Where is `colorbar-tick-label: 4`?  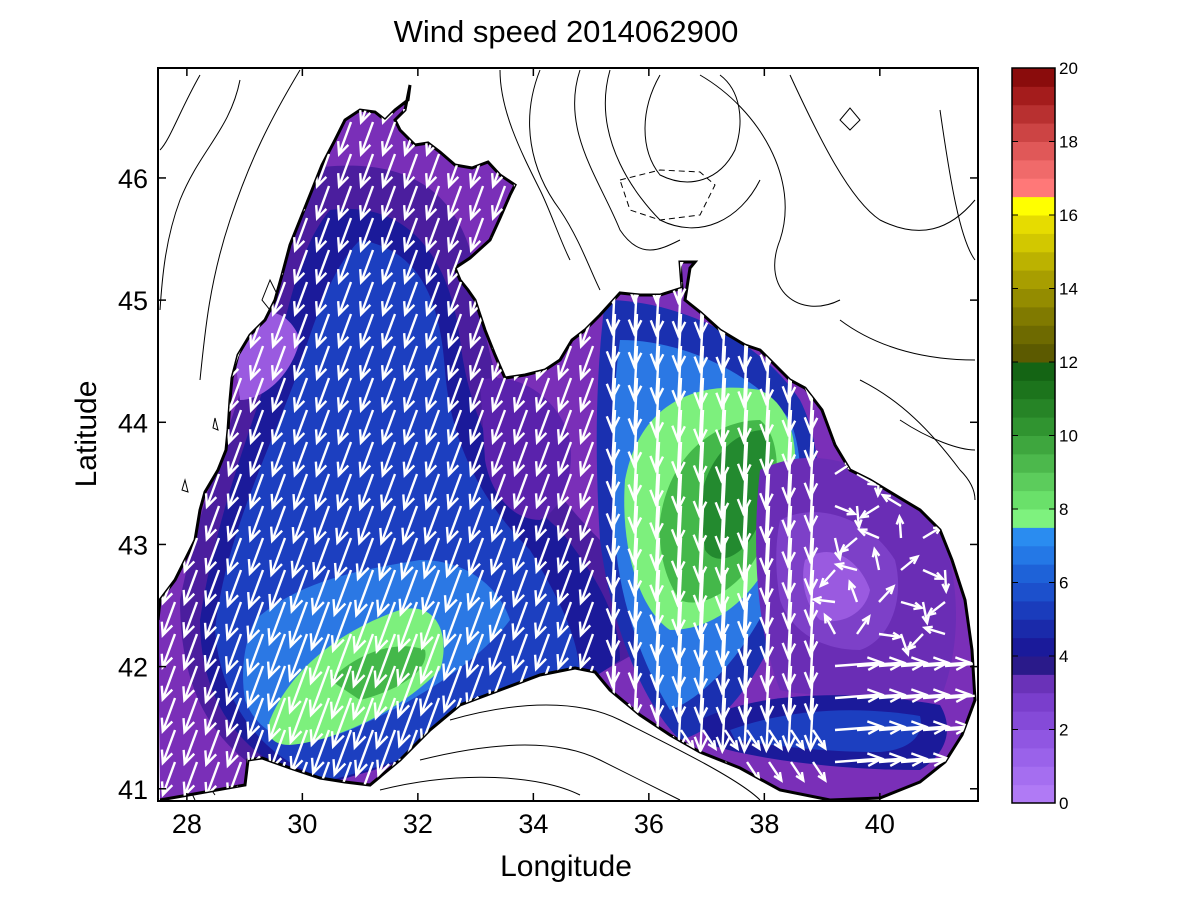 colorbar-tick-label: 4 is located at coordinates (1063, 656).